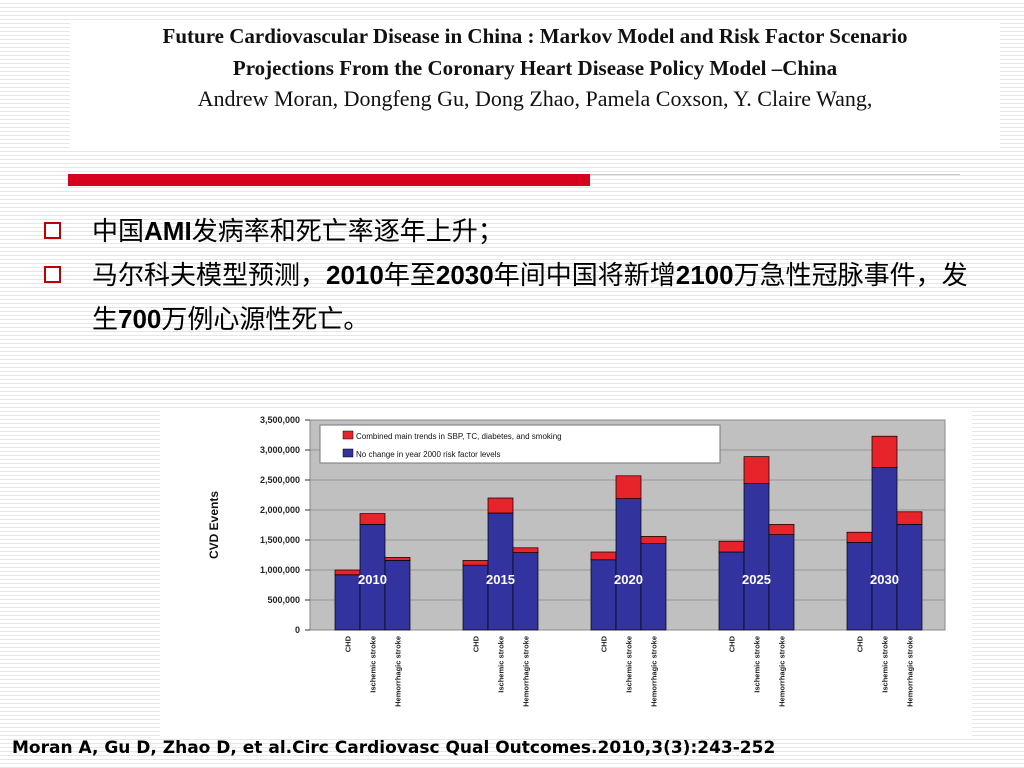  Describe the element at coordinates (530, 298) in the screenshot. I see `bullet-part: 万急性冠脉事件，发生` at that location.